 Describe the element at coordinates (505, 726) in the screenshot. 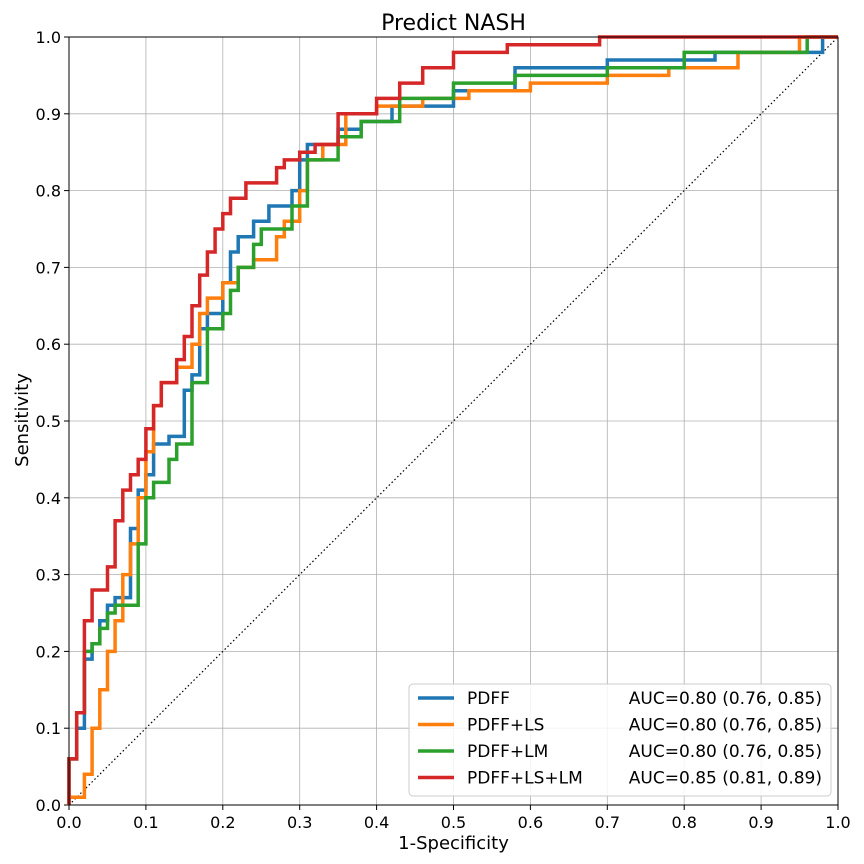

I see `legend-label-pdff-ls: PDFF+LS` at that location.